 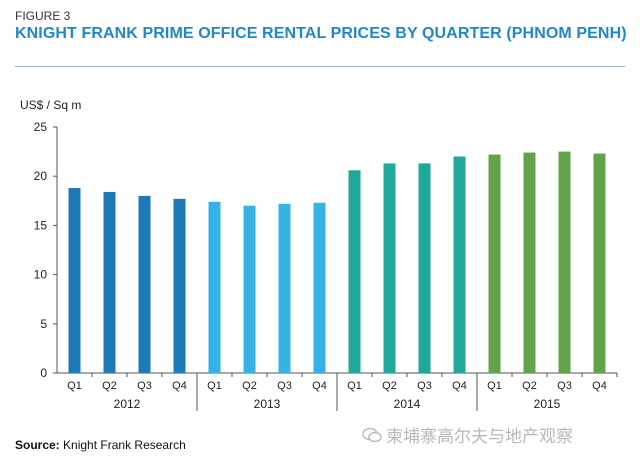 What do you see at coordinates (41, 225) in the screenshot?
I see `y-tick-label: 15` at bounding box center [41, 225].